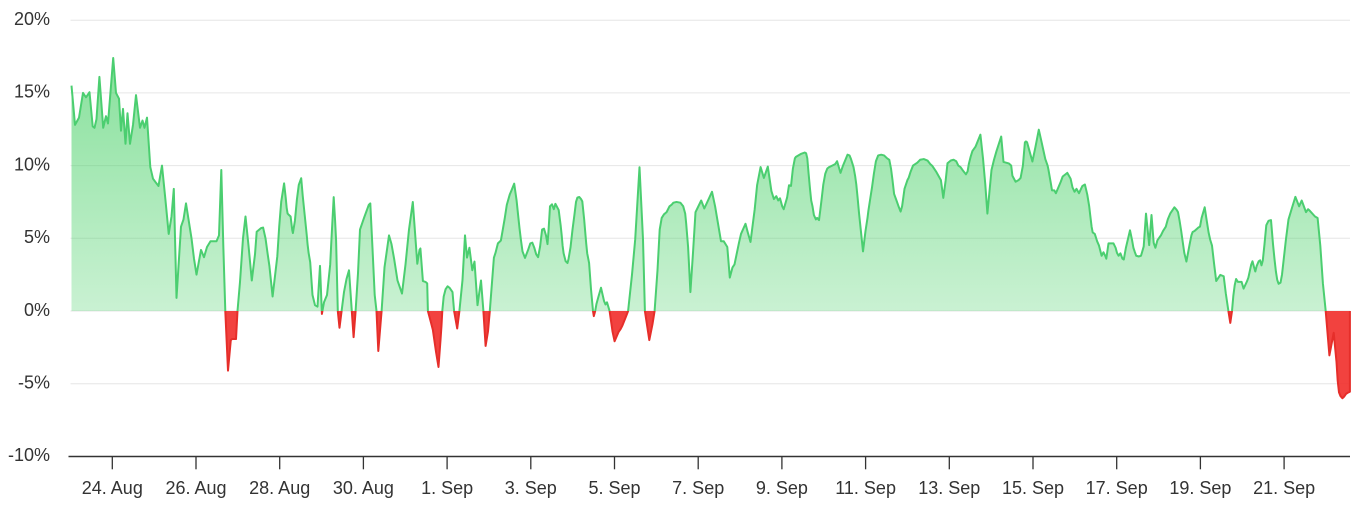  I want to click on svg-text: 28. Aug, so click(279, 488).